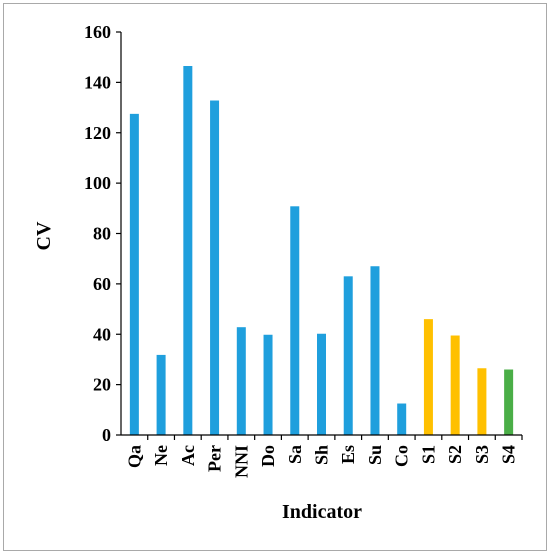 The height and width of the screenshot is (554, 550). Describe the element at coordinates (215, 458) in the screenshot. I see `x-tick-label-per: Per` at that location.